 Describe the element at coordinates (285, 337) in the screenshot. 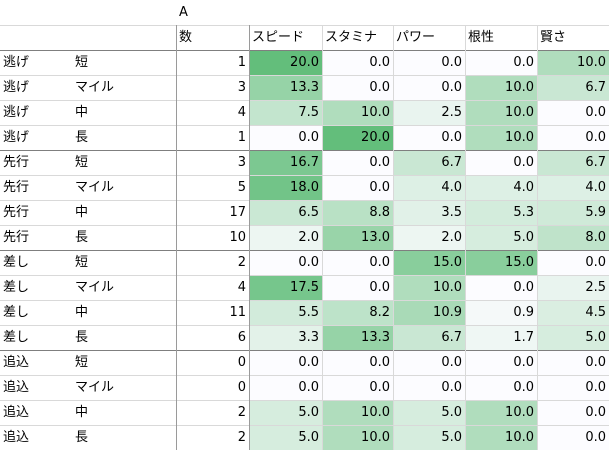

I see `stat-cell: 3.3` at that location.